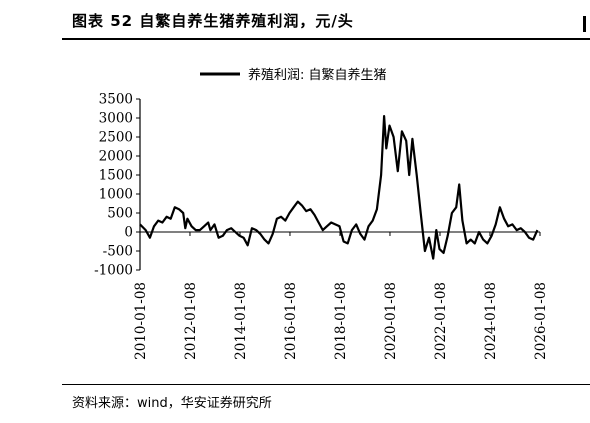  Describe the element at coordinates (113, 271) in the screenshot. I see `y-tick-label: -1000` at that location.